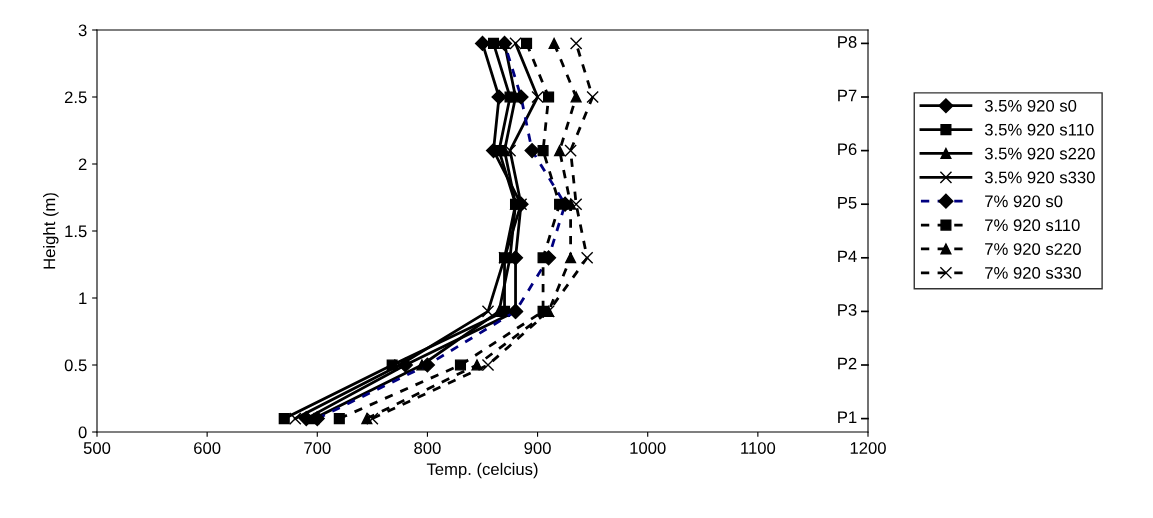 This screenshot has height=518, width=1153. Describe the element at coordinates (1030, 105) in the screenshot. I see `legend-label: 3.5% 920 s0` at that location.